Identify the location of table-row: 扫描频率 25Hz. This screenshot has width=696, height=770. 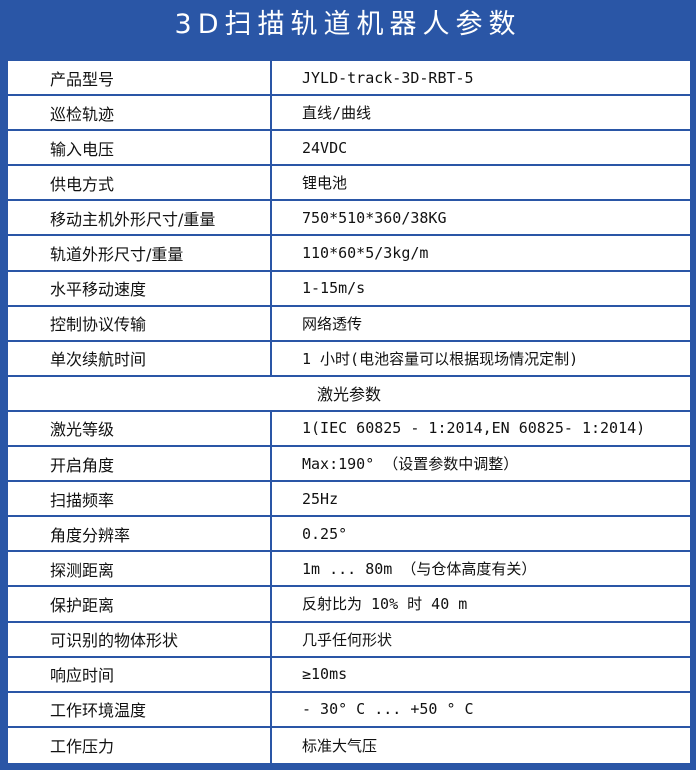
(349, 500).